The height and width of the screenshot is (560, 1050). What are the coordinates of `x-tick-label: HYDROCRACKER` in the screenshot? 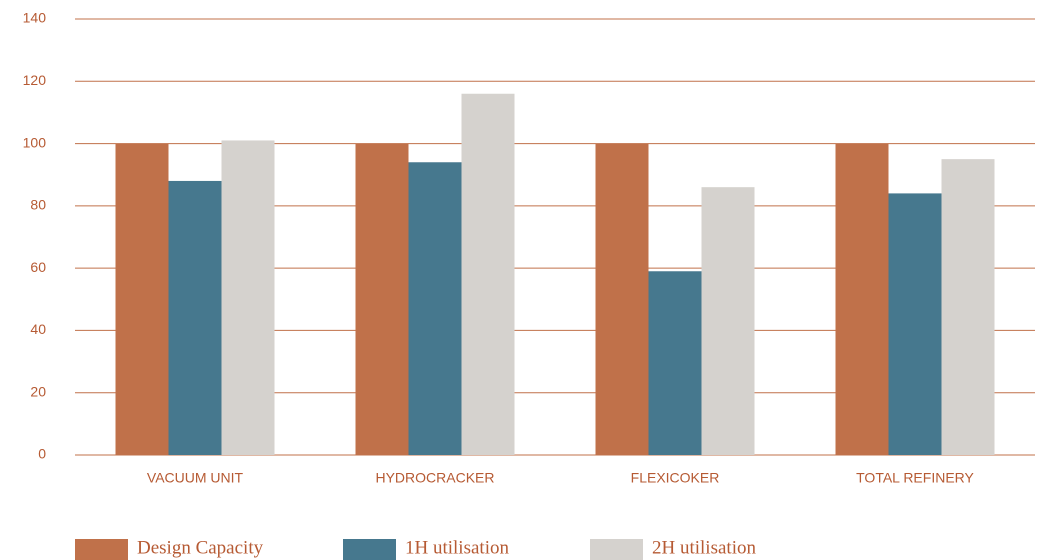 It's located at (434, 478).